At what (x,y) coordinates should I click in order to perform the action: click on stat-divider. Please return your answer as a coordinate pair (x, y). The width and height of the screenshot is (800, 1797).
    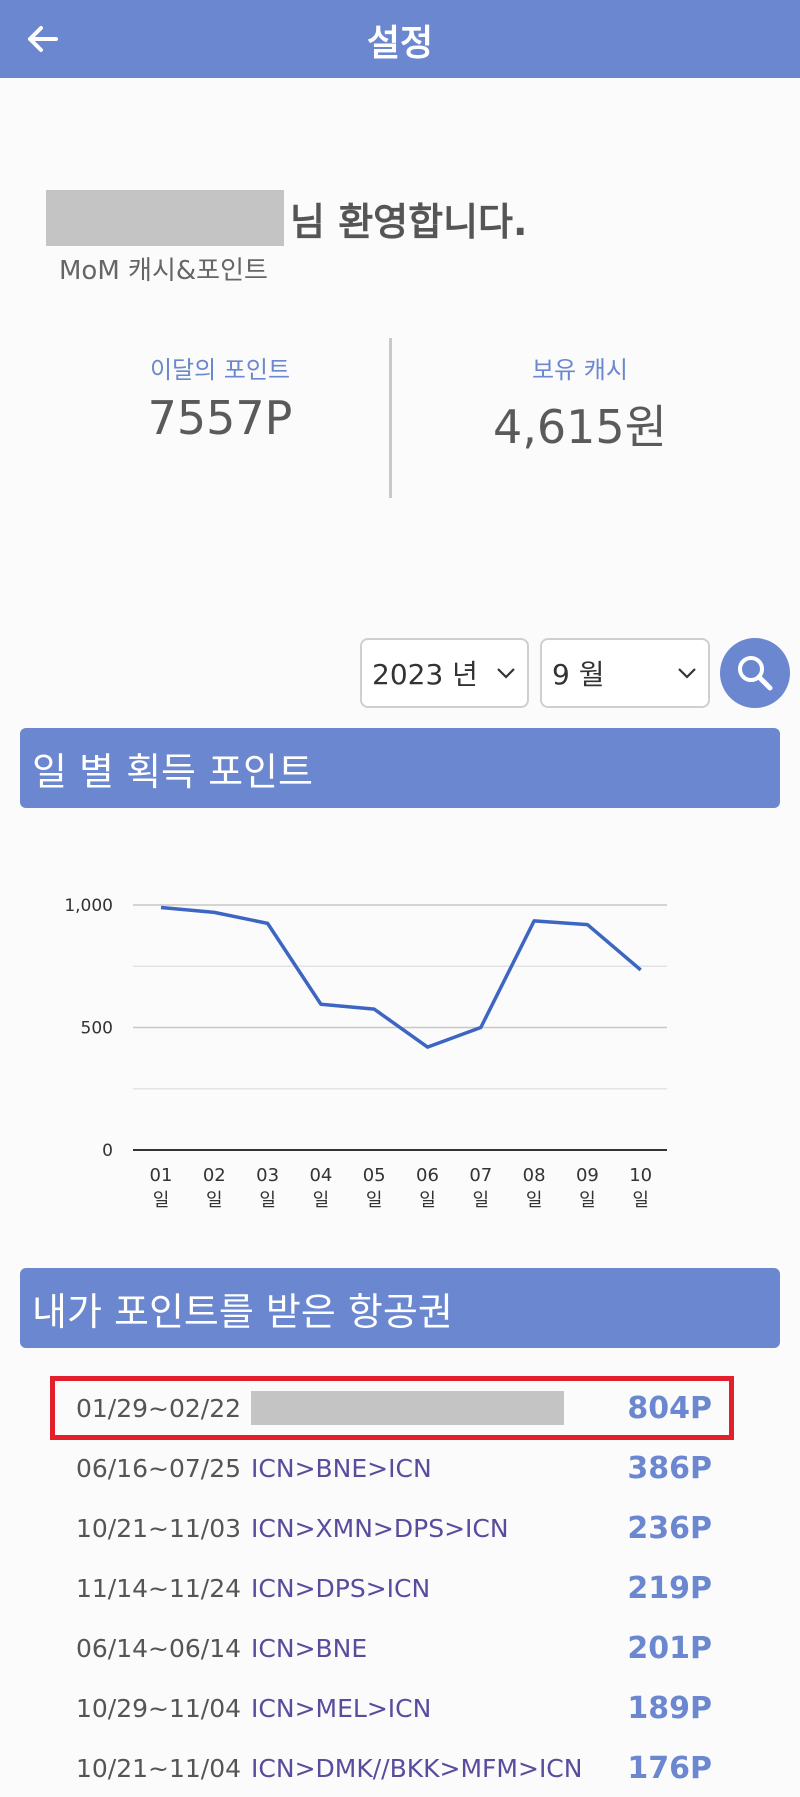
    Looking at the image, I should click on (390, 418).